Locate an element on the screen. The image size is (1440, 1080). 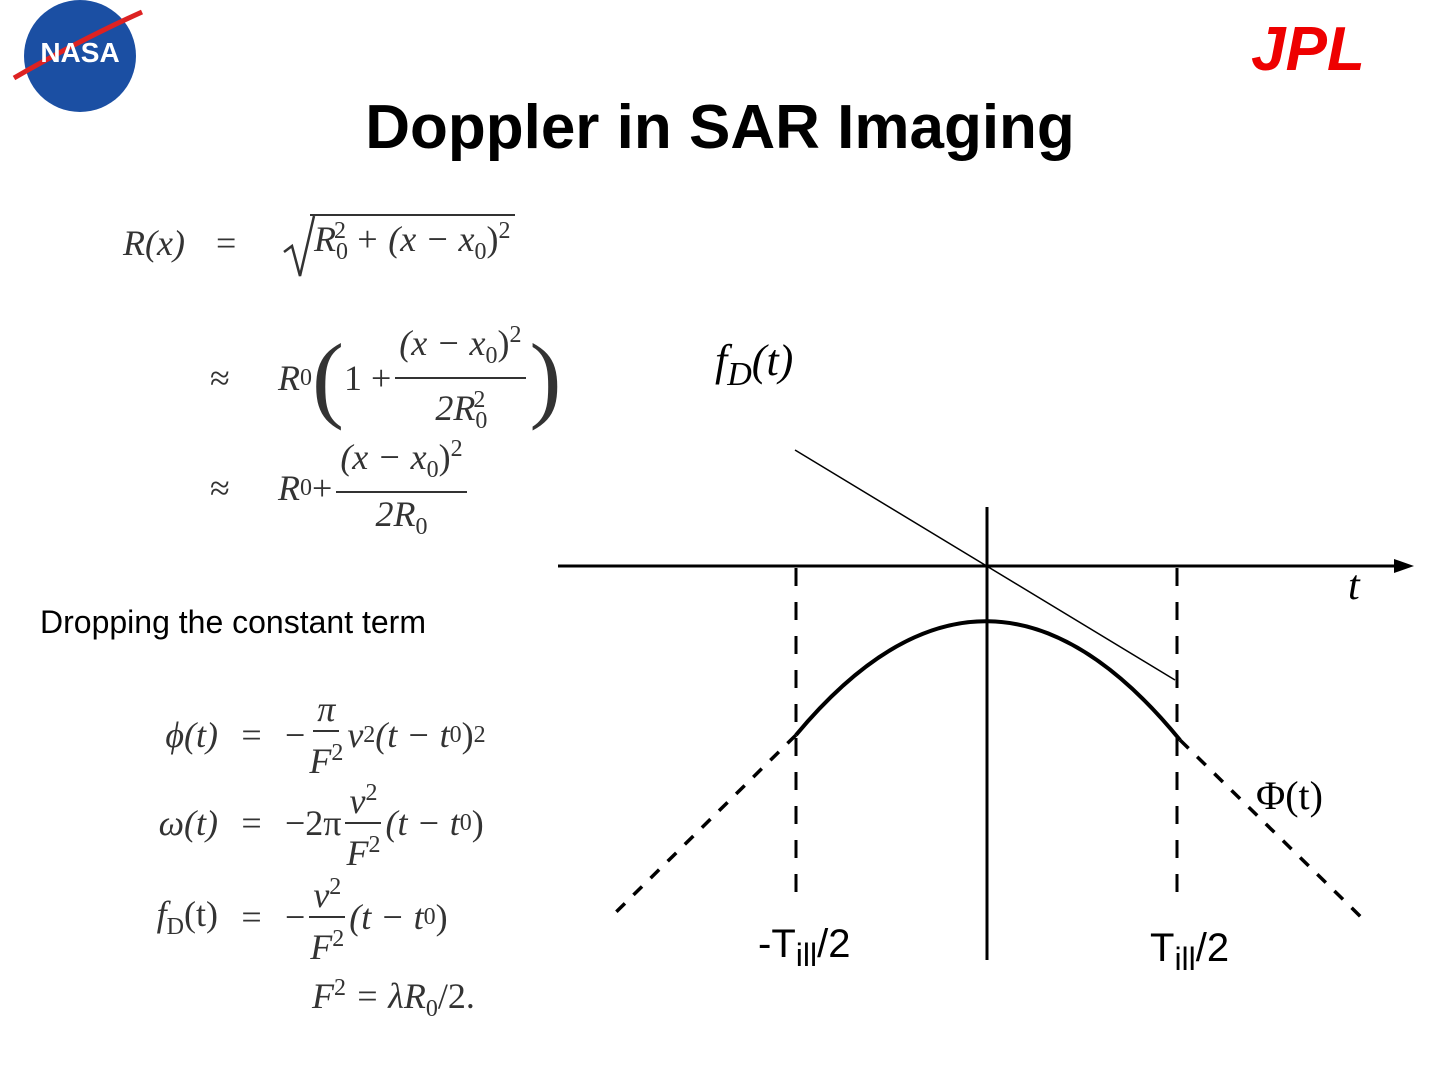
radical is located at coordinates (299, 246).